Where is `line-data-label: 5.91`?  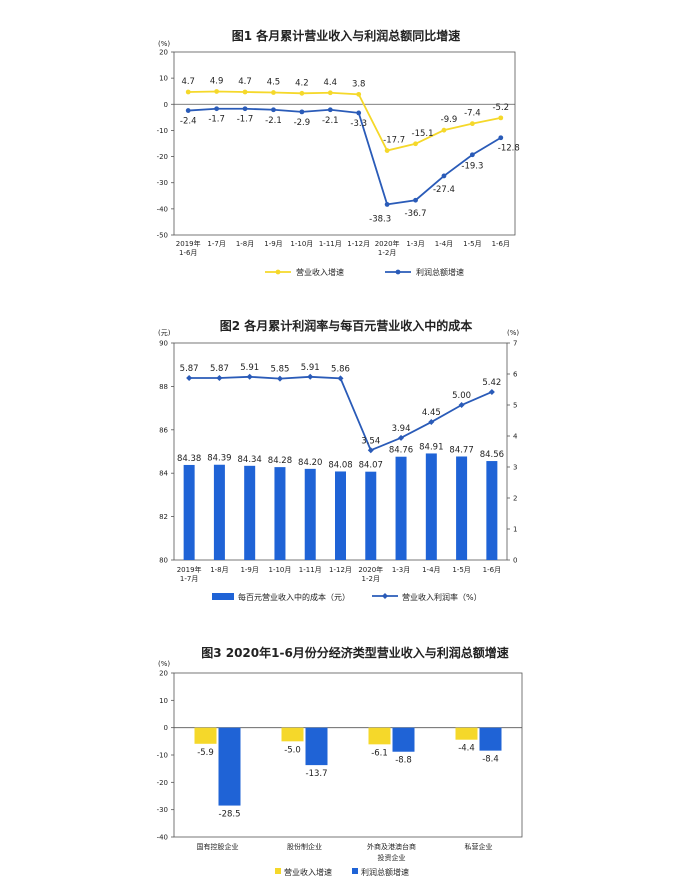 line-data-label: 5.91 is located at coordinates (310, 368).